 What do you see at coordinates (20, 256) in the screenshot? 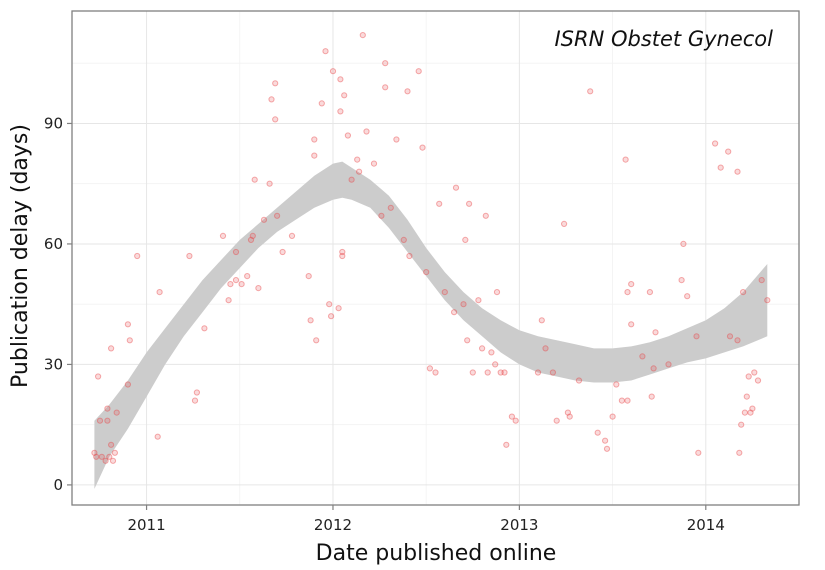
I see `y-axis-label: Publication delay (days)` at bounding box center [20, 256].